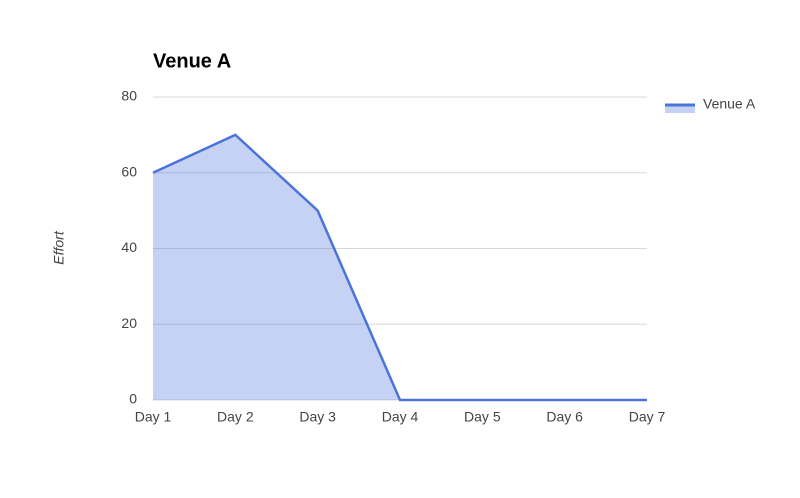  What do you see at coordinates (317, 417) in the screenshot?
I see `x-tick-label: Day 3` at bounding box center [317, 417].